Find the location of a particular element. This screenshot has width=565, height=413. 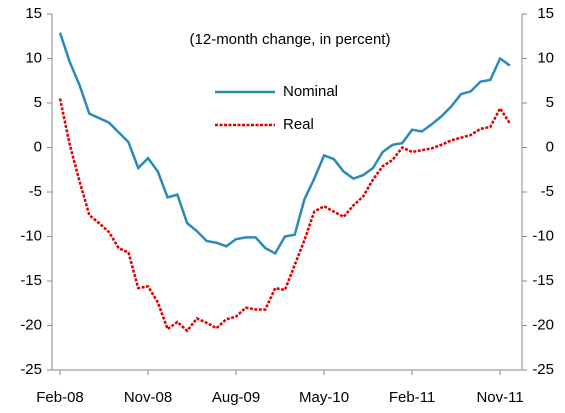

y-tick-label: -10 is located at coordinates (31, 235).